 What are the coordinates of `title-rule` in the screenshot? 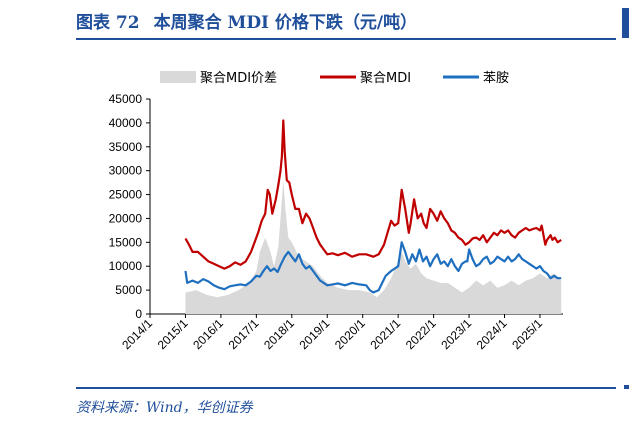 It's located at (346, 39).